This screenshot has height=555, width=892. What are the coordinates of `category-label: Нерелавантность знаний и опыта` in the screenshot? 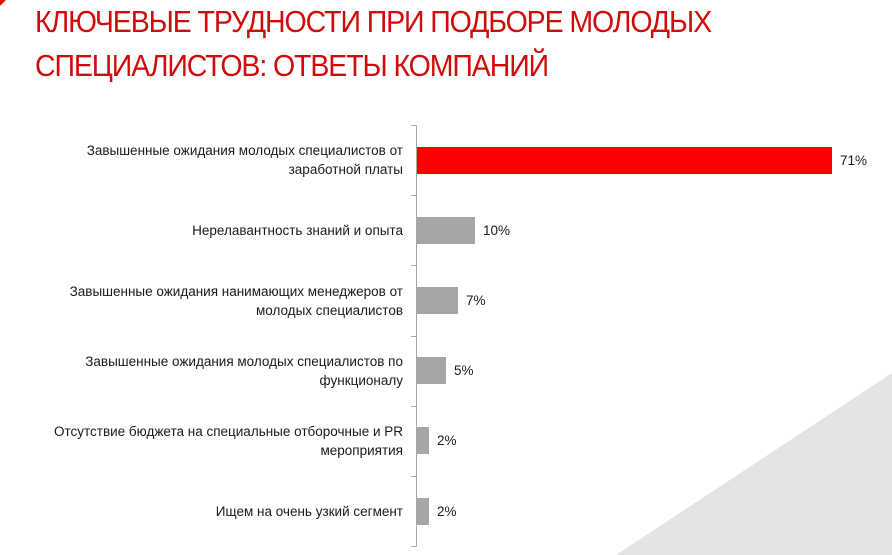 It's located at (203, 230).